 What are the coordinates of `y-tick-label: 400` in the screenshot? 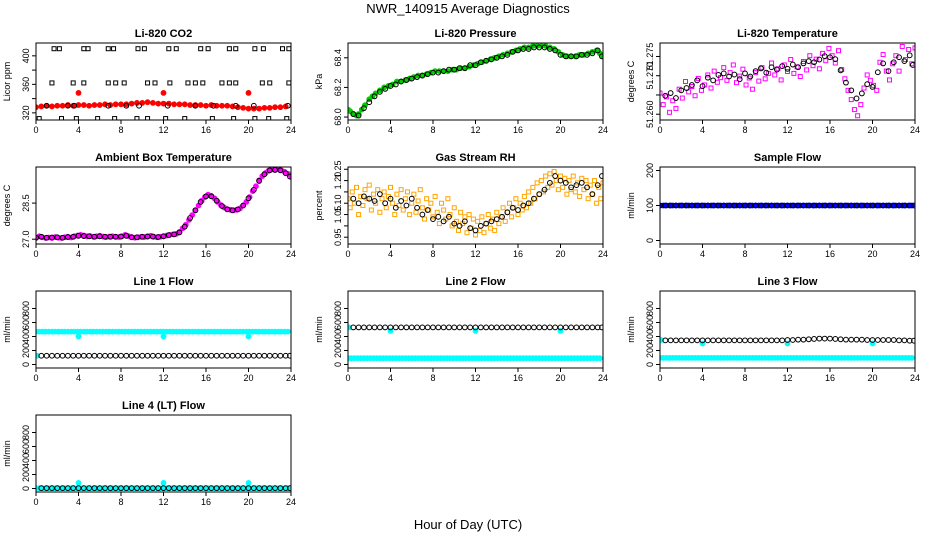 It's located at (26, 55).